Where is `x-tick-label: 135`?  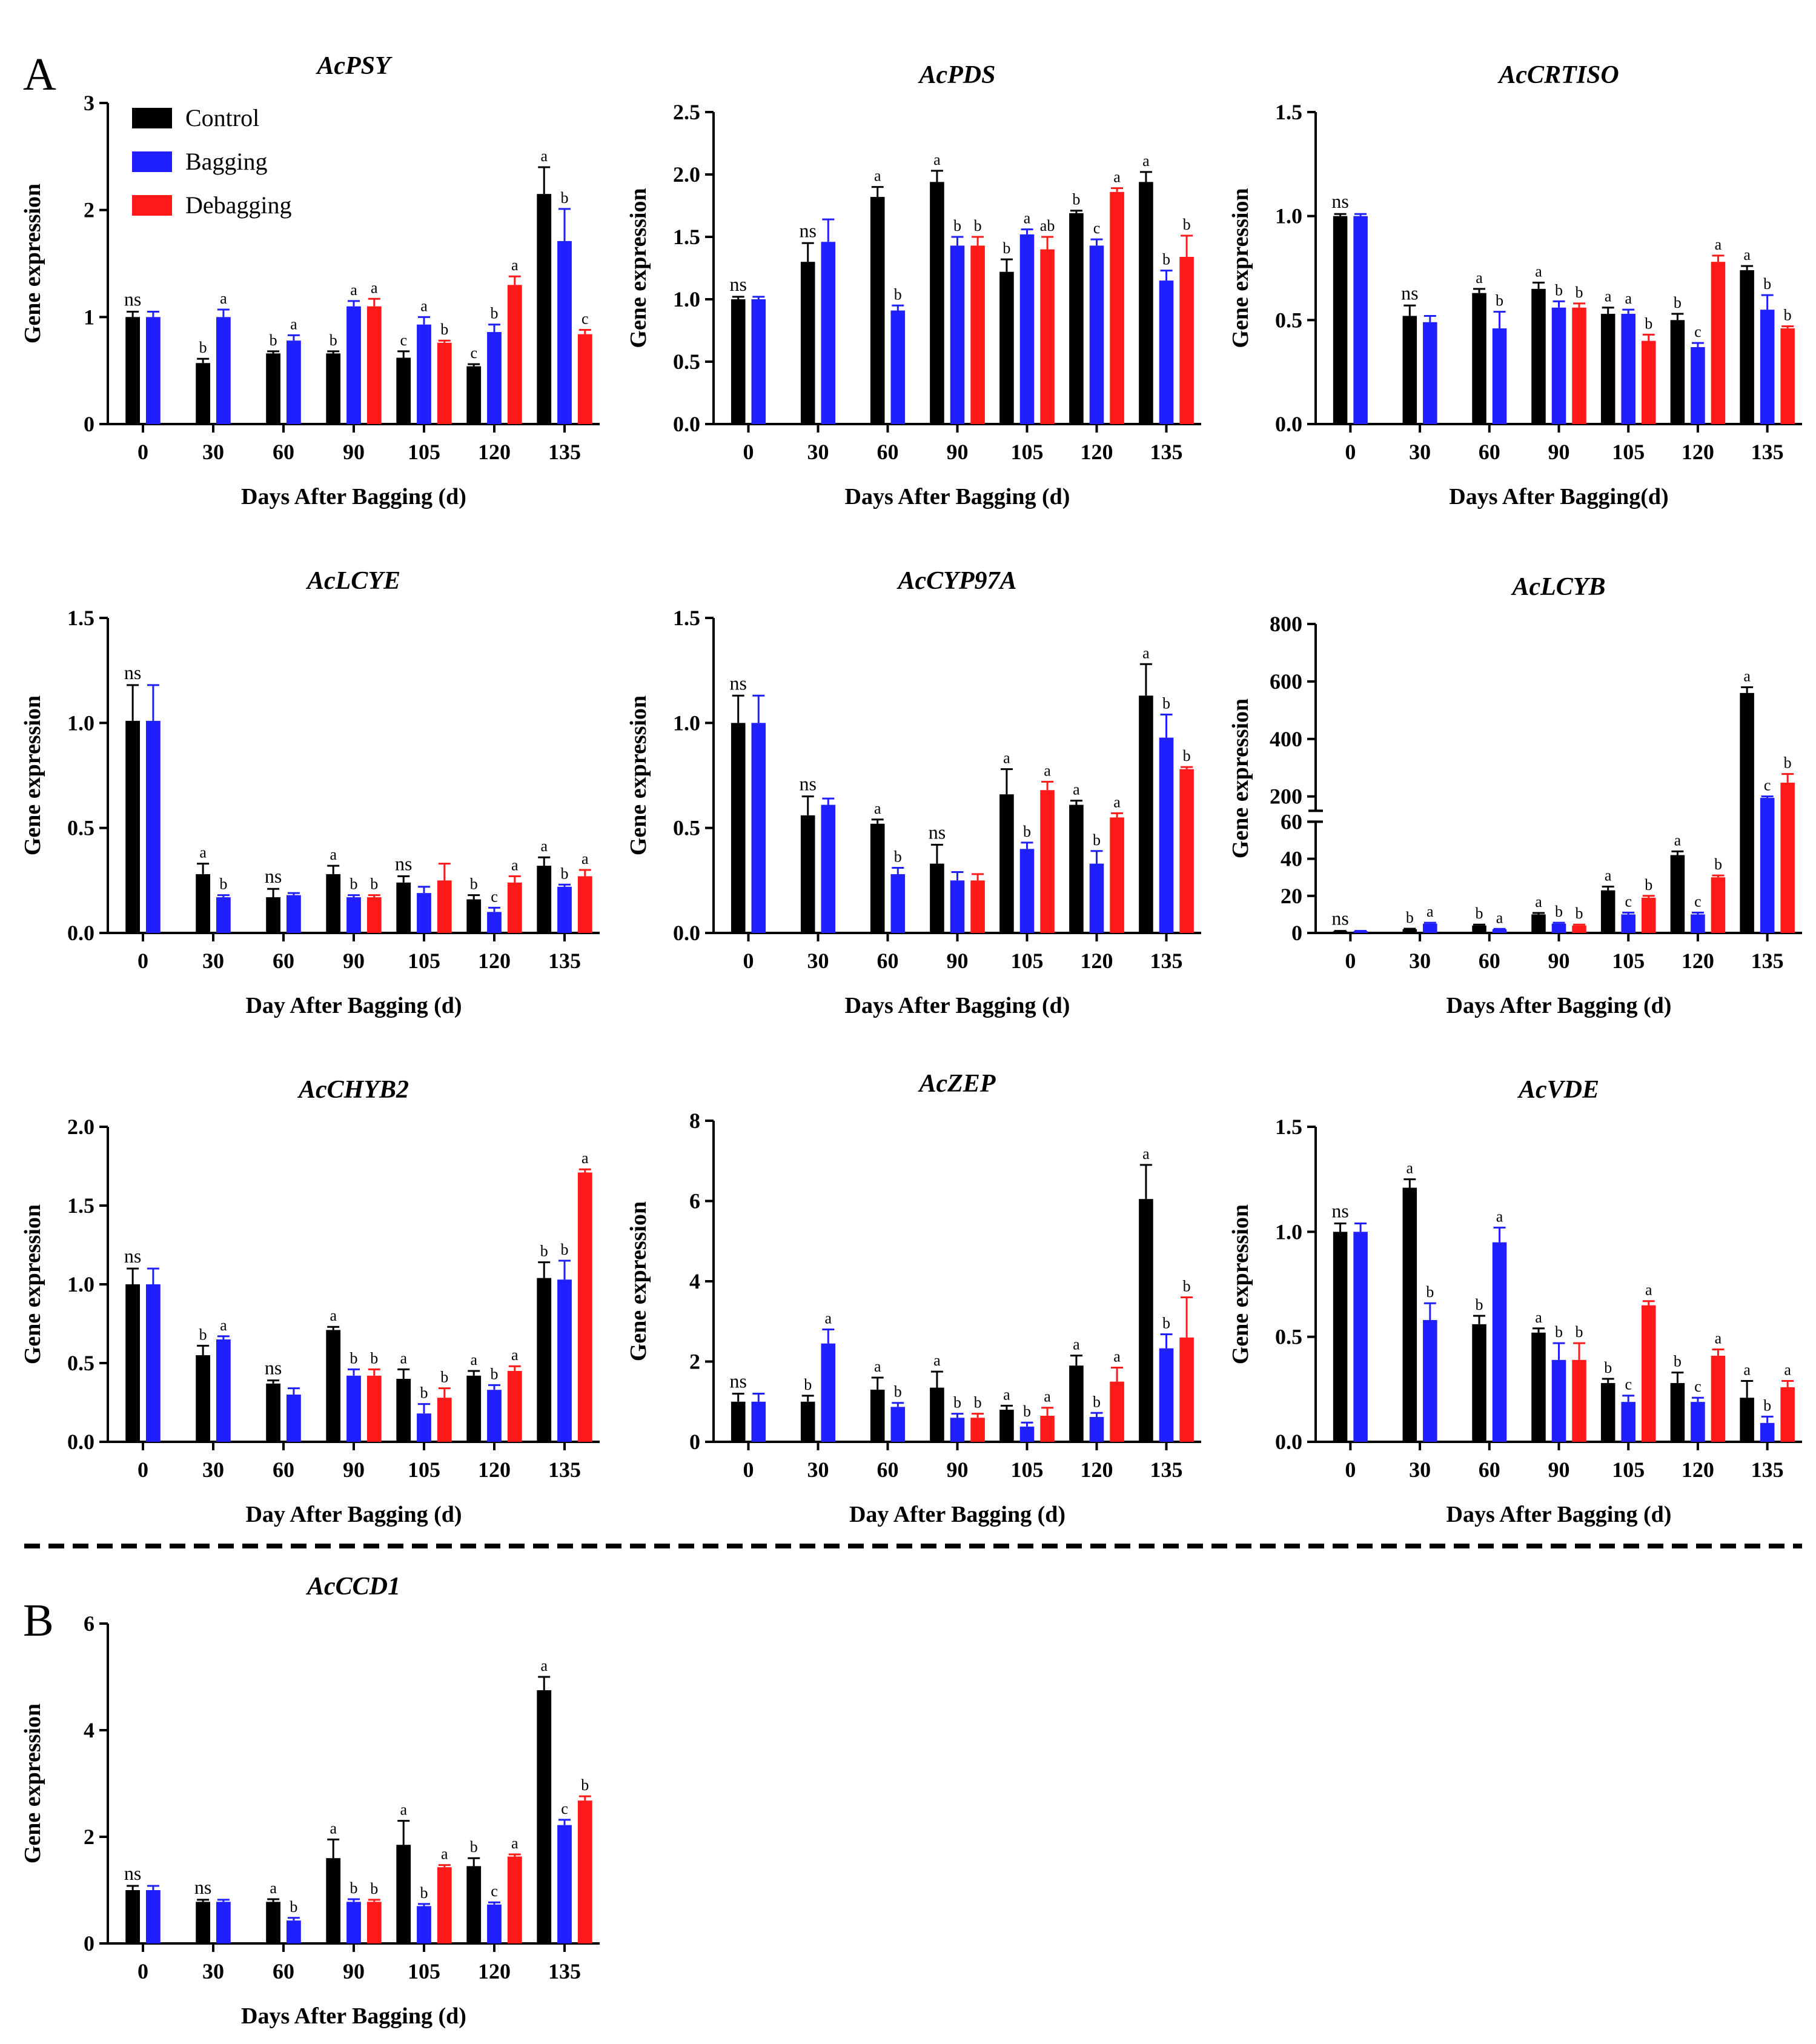
x-tick-label: 135 is located at coordinates (1768, 961).